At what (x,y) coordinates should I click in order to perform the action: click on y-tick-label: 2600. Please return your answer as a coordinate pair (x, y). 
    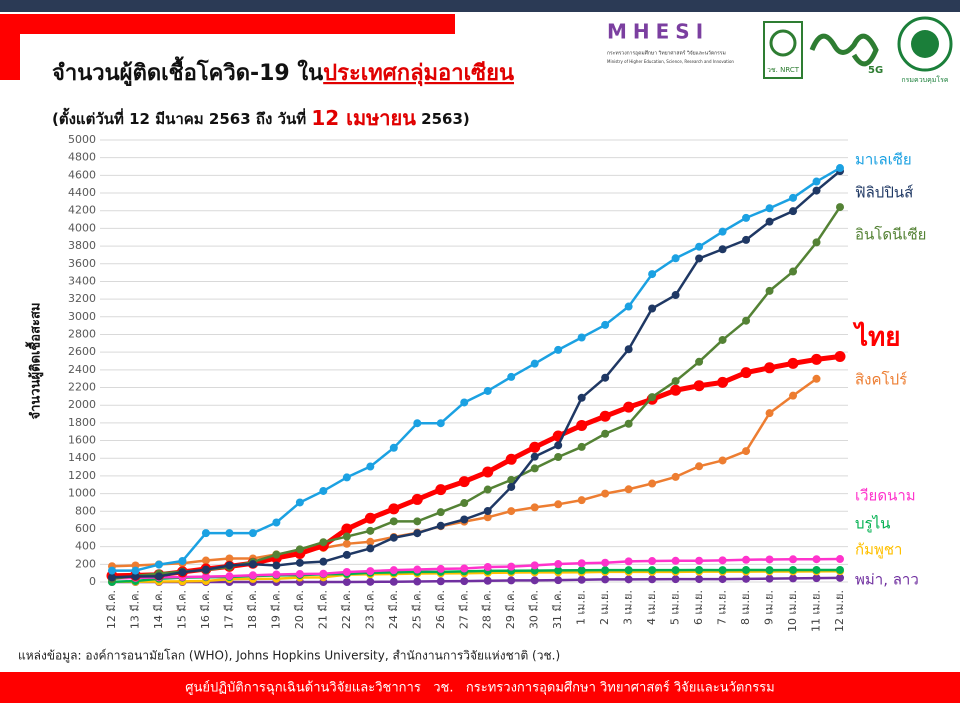
    Looking at the image, I should click on (82, 351).